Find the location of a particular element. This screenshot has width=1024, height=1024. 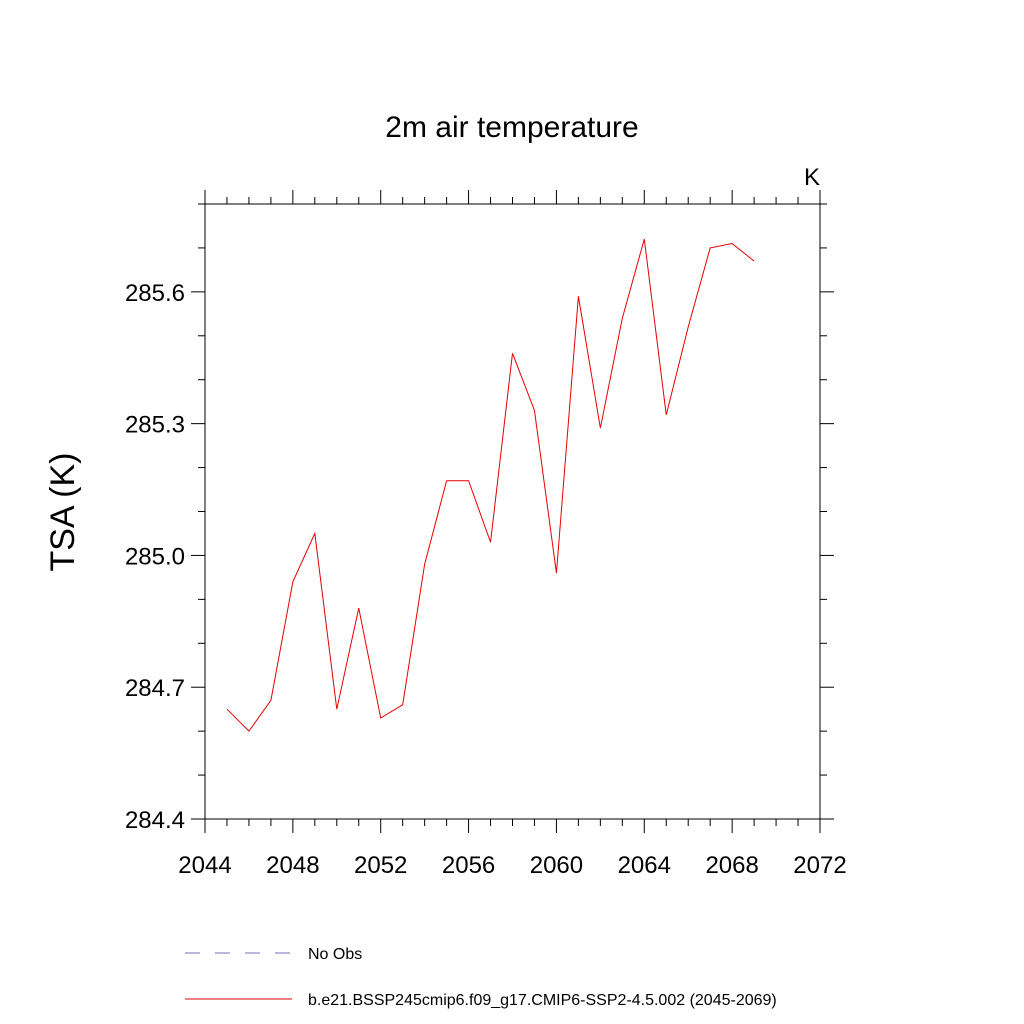

y-axis-label: TSA (K) is located at coordinates (63, 511).